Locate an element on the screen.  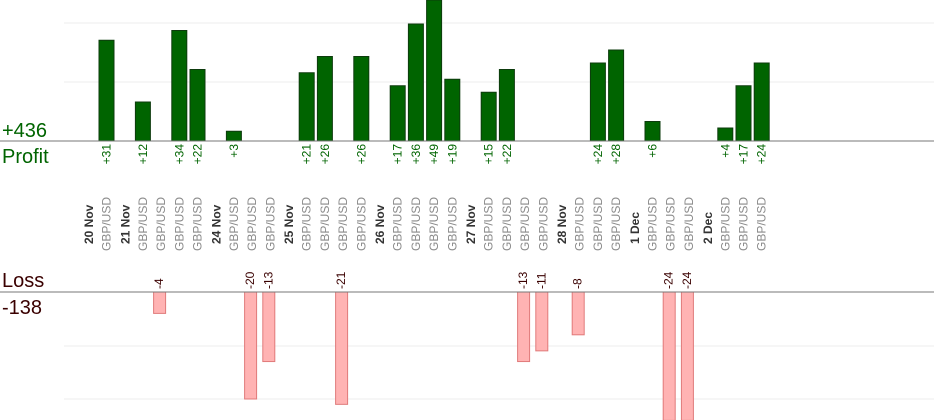
profit-value-label: +19 is located at coordinates (452, 154).